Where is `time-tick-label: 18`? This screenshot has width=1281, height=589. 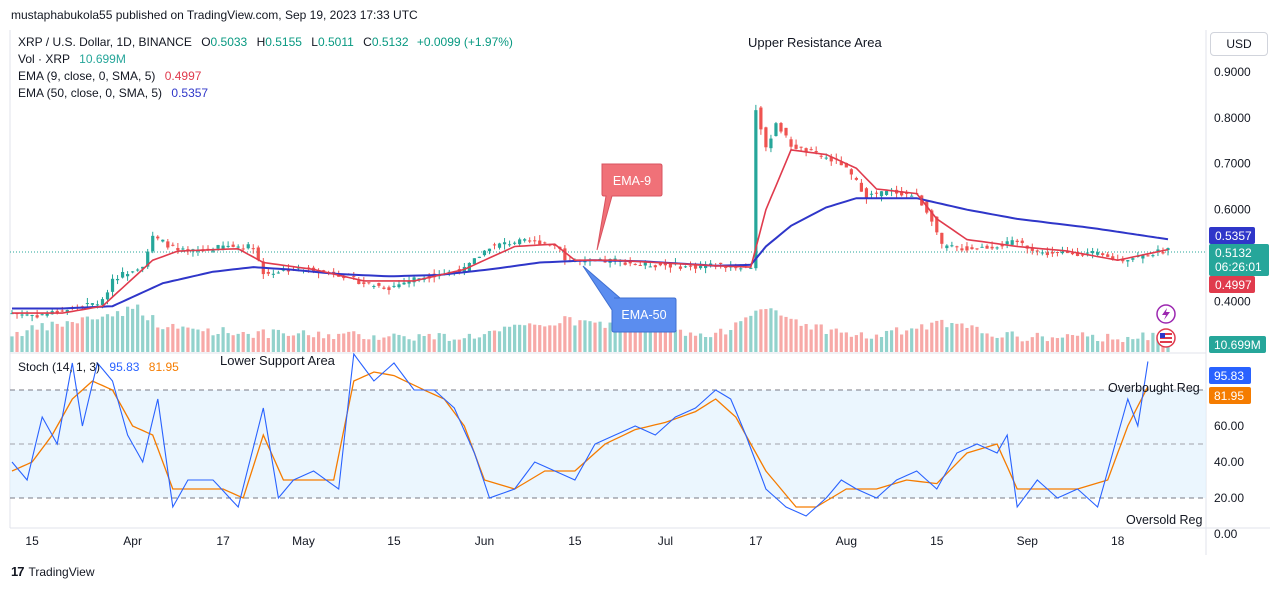 time-tick-label: 18 is located at coordinates (1118, 541).